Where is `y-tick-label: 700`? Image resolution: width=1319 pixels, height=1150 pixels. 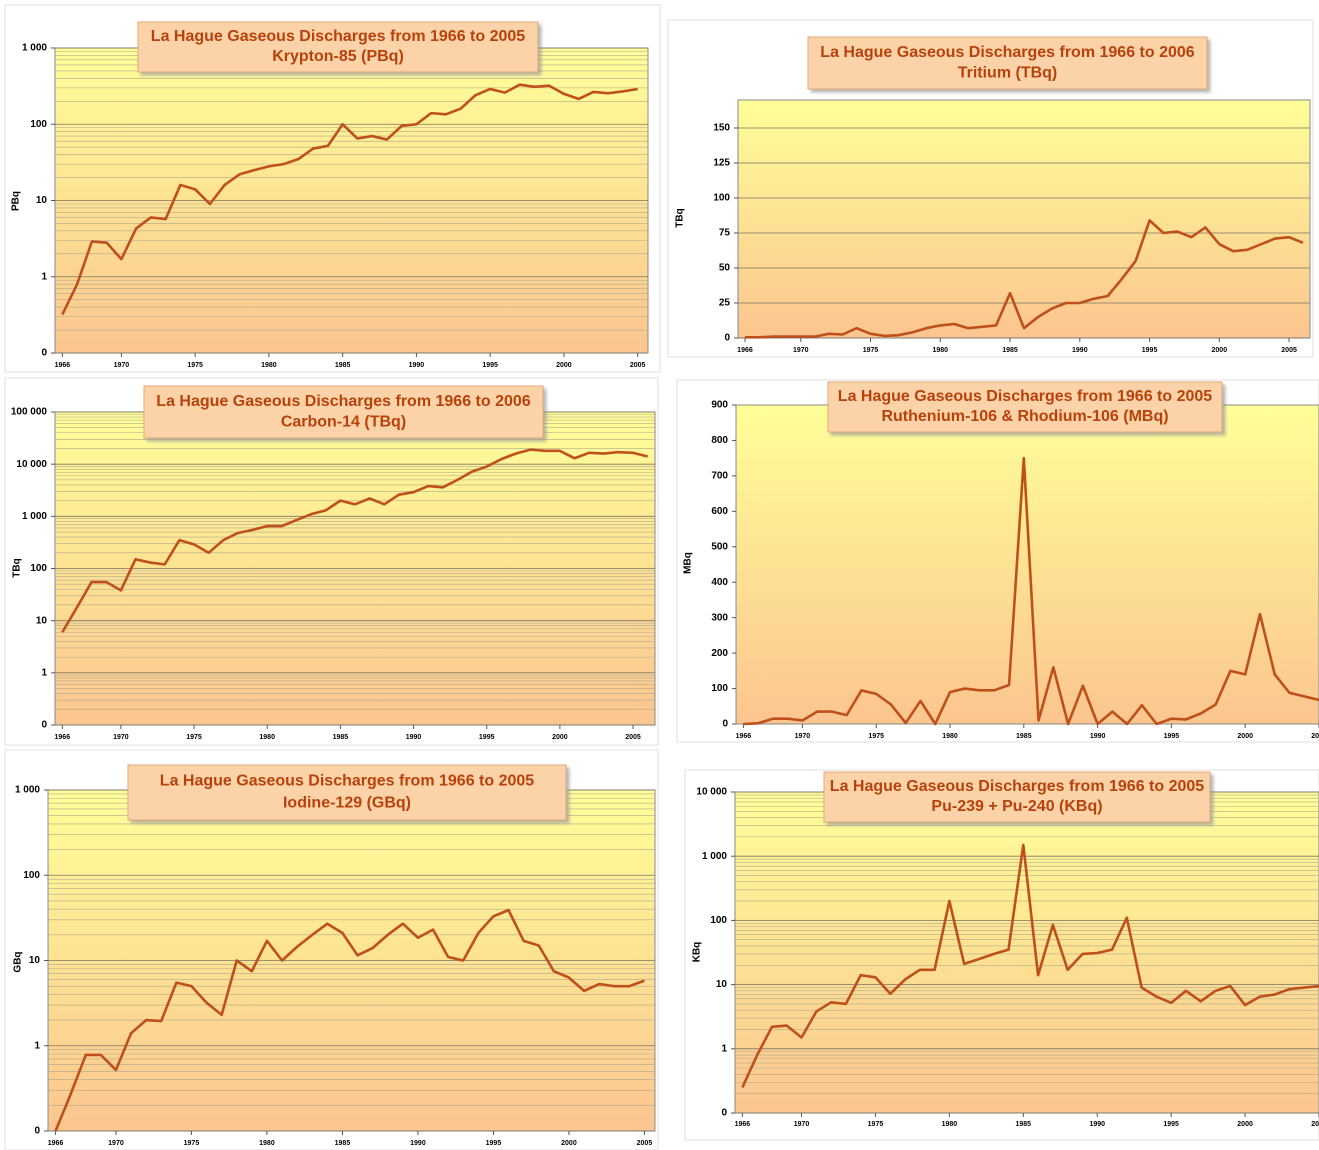 y-tick-label: 700 is located at coordinates (719, 476).